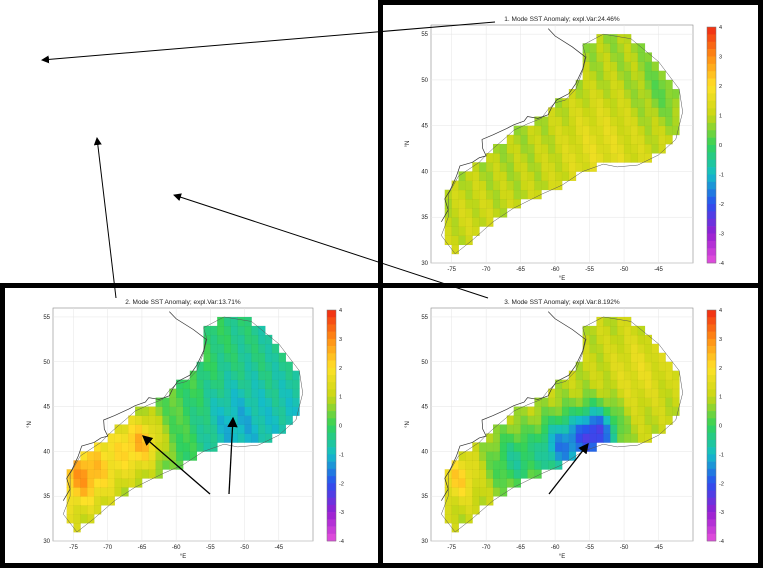 The width and height of the screenshot is (763, 585). What do you see at coordinates (340, 427) in the screenshot?
I see `colorbar-tick-label: 0` at bounding box center [340, 427].